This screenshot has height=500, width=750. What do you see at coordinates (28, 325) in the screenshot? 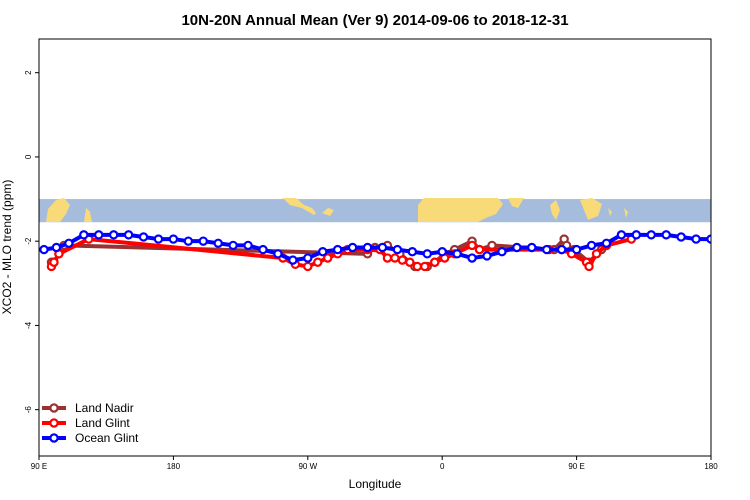
I see `y-tick-label: -4` at bounding box center [28, 325].